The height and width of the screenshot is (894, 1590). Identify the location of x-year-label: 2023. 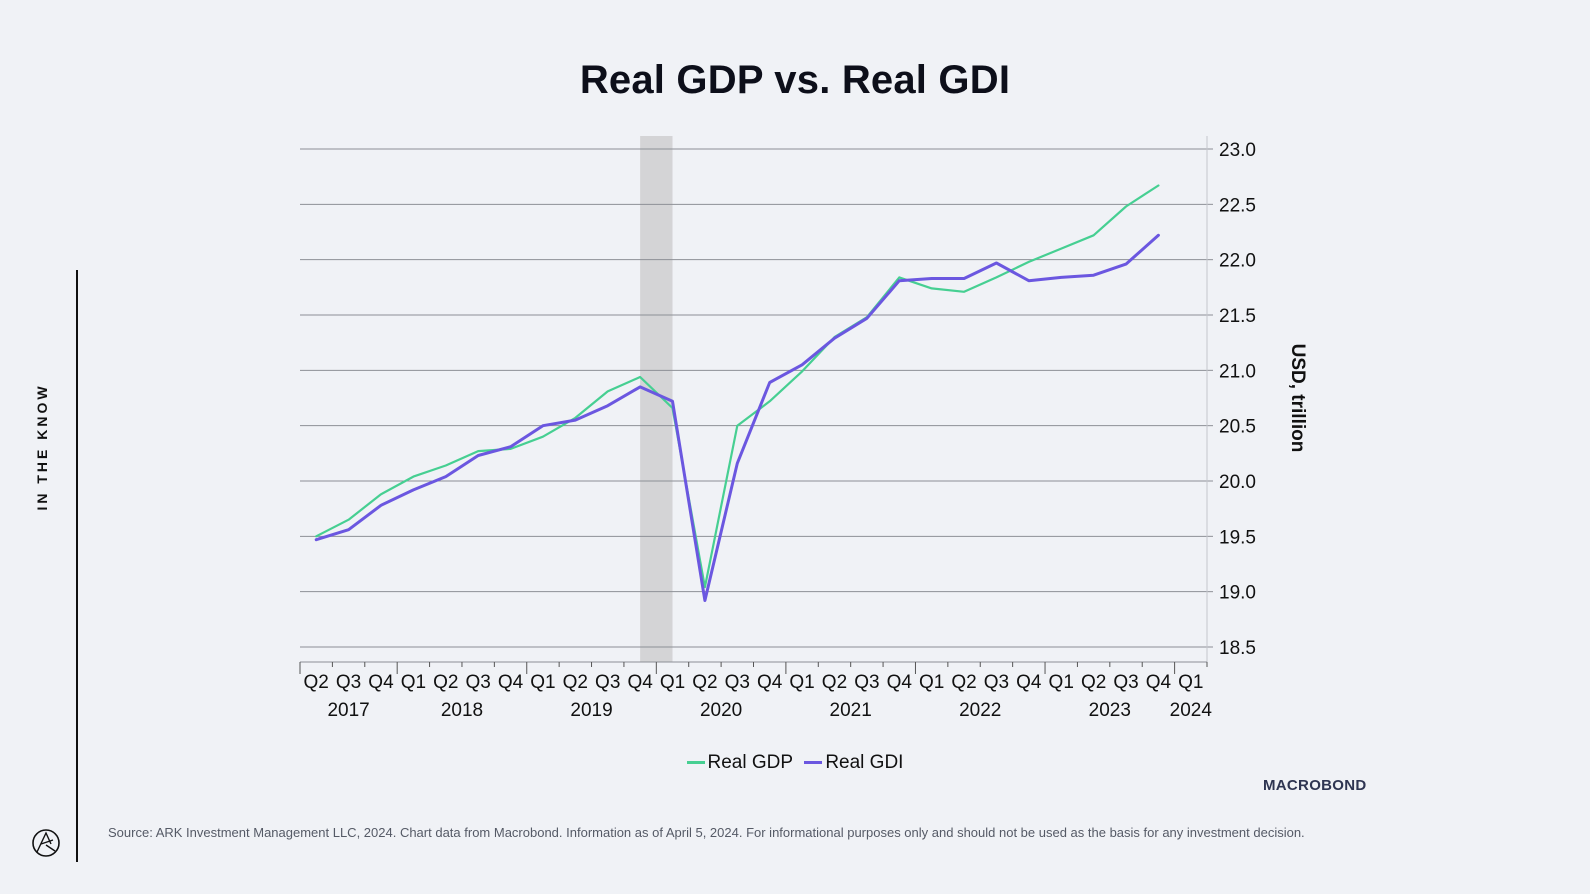
(1110, 710).